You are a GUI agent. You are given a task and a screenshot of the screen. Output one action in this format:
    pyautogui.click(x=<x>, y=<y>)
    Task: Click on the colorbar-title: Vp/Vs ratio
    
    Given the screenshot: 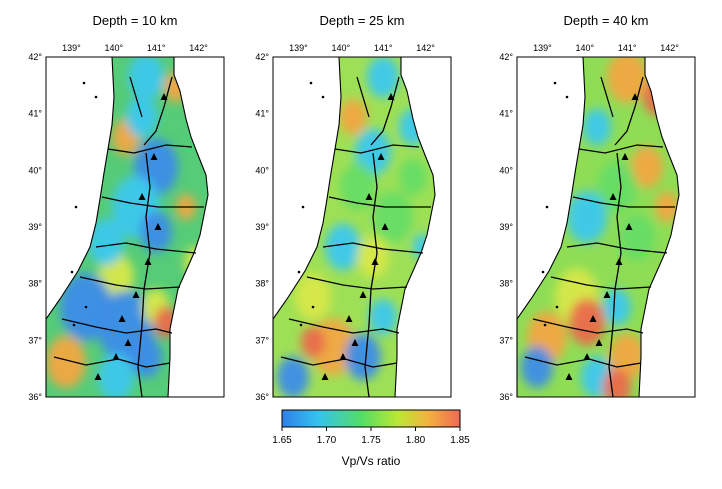 What is the action you would take?
    pyautogui.click(x=371, y=461)
    